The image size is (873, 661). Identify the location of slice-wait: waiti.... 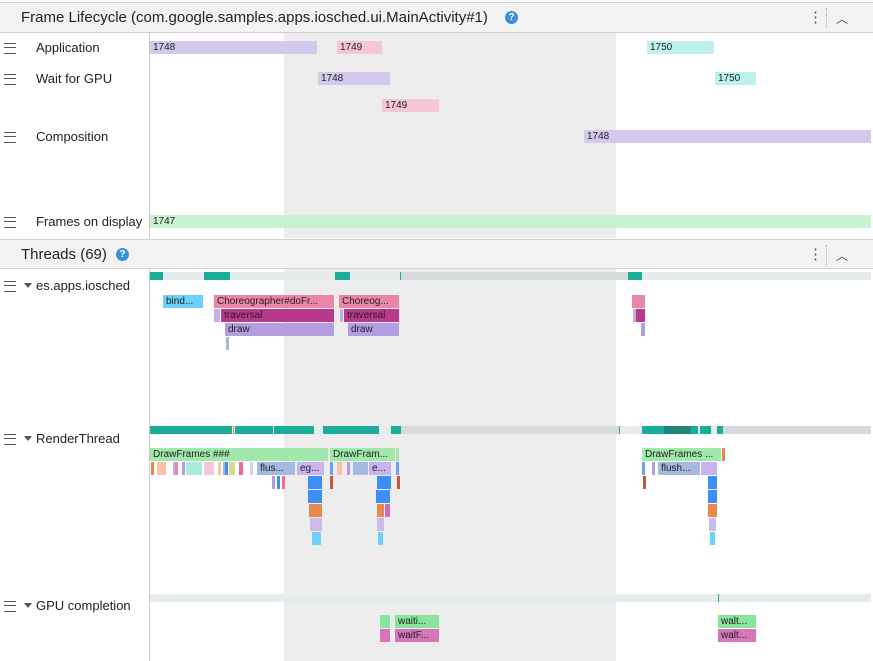
(417, 621).